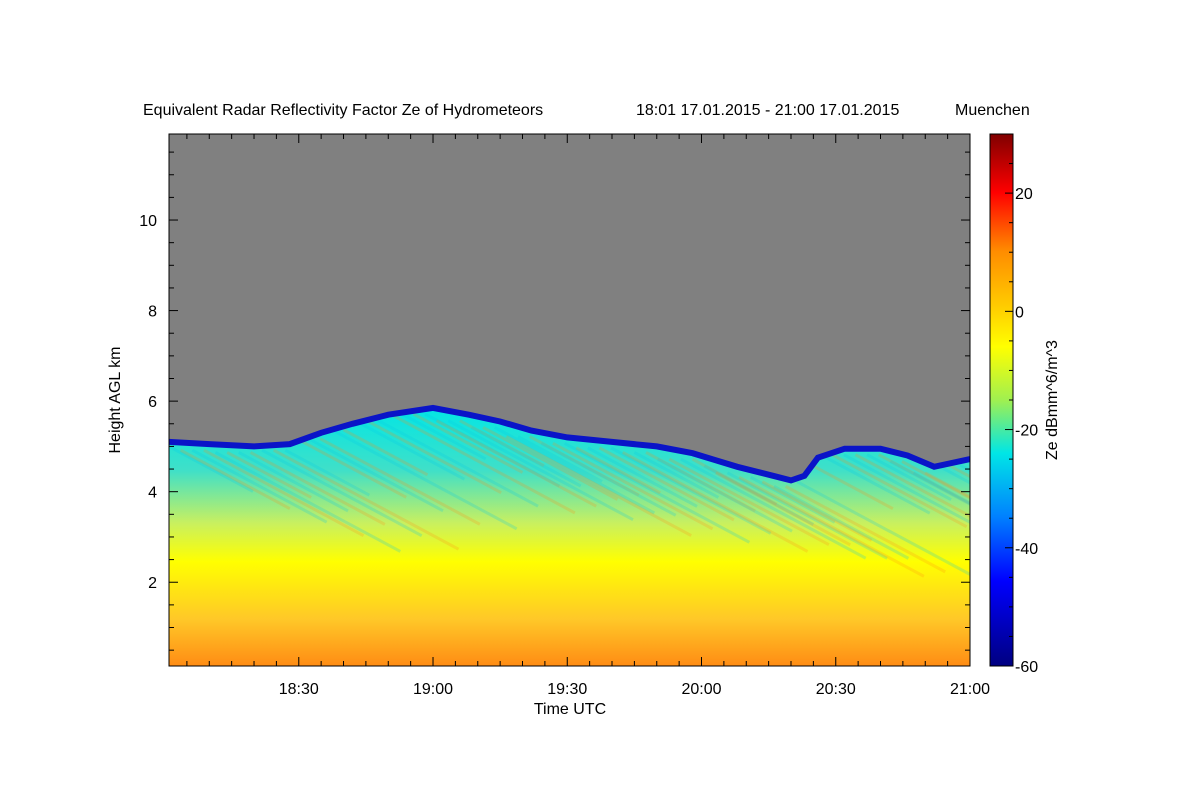  I want to click on colorbar: 20 0 -20 -40 -60 Ze dBmm^6/m^3, so click(1025, 404).